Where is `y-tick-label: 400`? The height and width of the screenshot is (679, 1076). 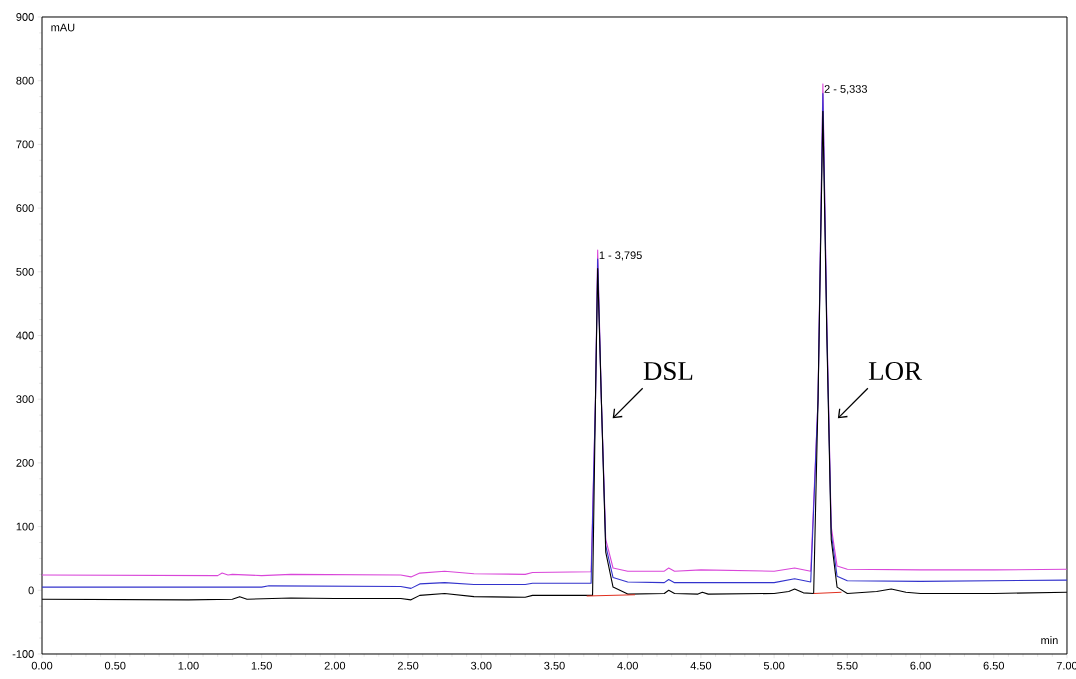 y-tick-label: 400 is located at coordinates (25, 335).